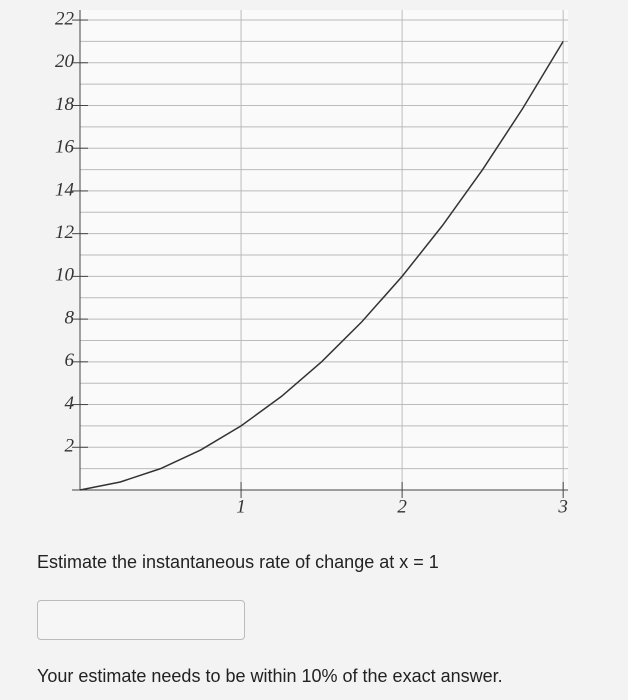  What do you see at coordinates (65, 18) in the screenshot?
I see `y-tick-label: 22` at bounding box center [65, 18].